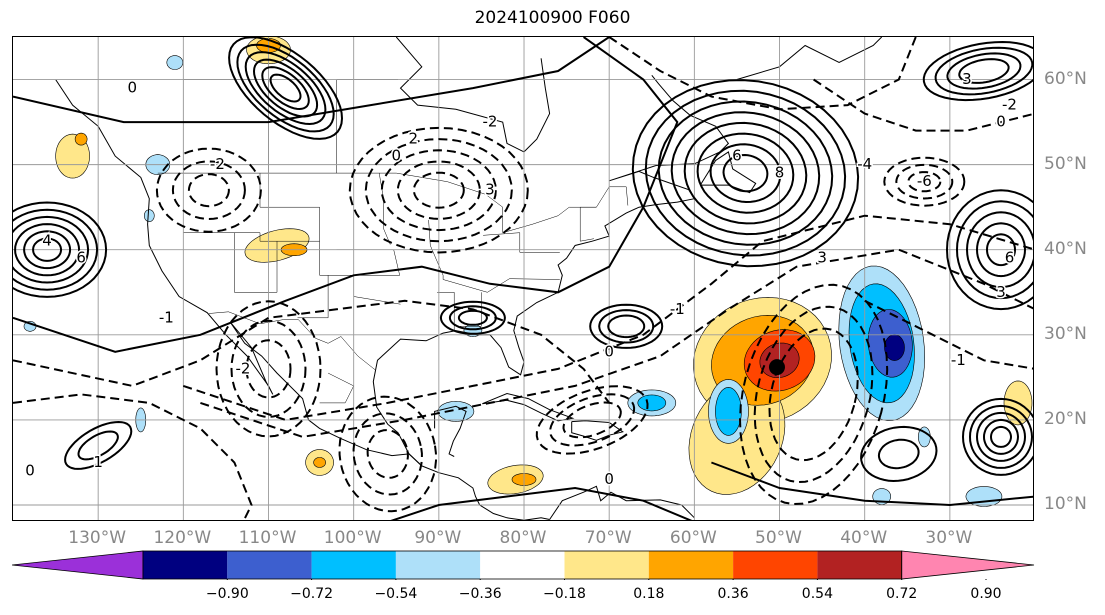  What do you see at coordinates (1065, 333) in the screenshot?
I see `latitude-label: 30°N` at bounding box center [1065, 333].